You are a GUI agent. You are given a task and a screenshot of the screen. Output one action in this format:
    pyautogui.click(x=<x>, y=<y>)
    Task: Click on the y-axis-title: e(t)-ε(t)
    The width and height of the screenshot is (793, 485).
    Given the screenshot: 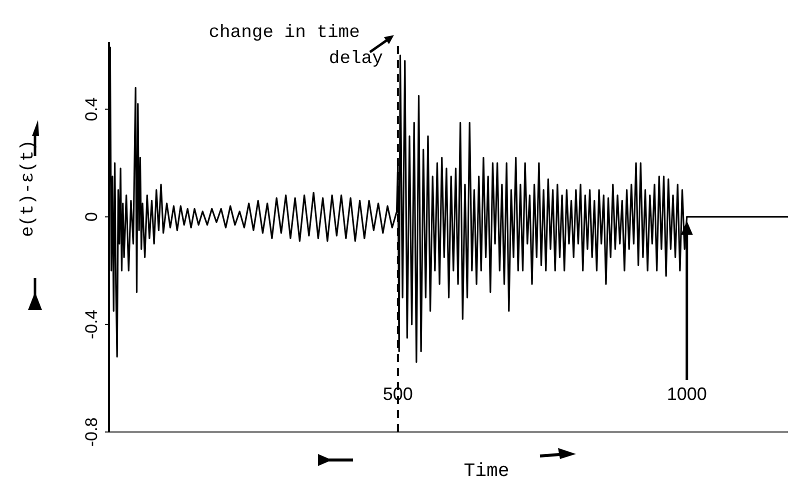 What is the action you would take?
    pyautogui.click(x=28, y=188)
    